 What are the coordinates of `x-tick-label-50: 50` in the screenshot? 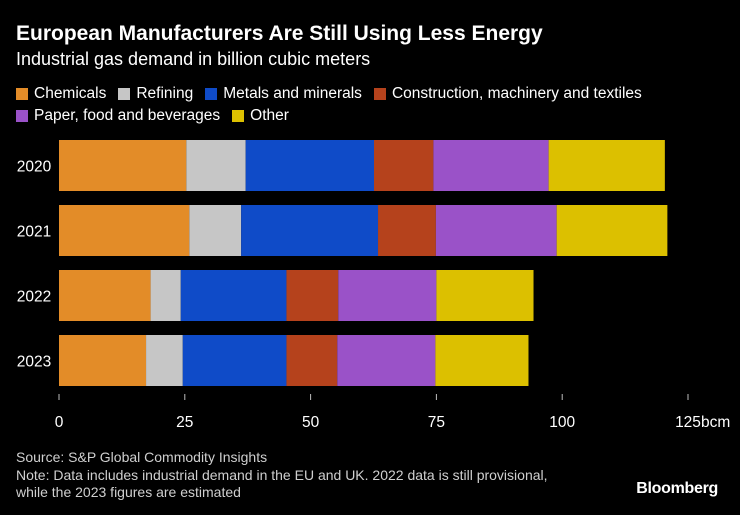 It's located at (311, 422).